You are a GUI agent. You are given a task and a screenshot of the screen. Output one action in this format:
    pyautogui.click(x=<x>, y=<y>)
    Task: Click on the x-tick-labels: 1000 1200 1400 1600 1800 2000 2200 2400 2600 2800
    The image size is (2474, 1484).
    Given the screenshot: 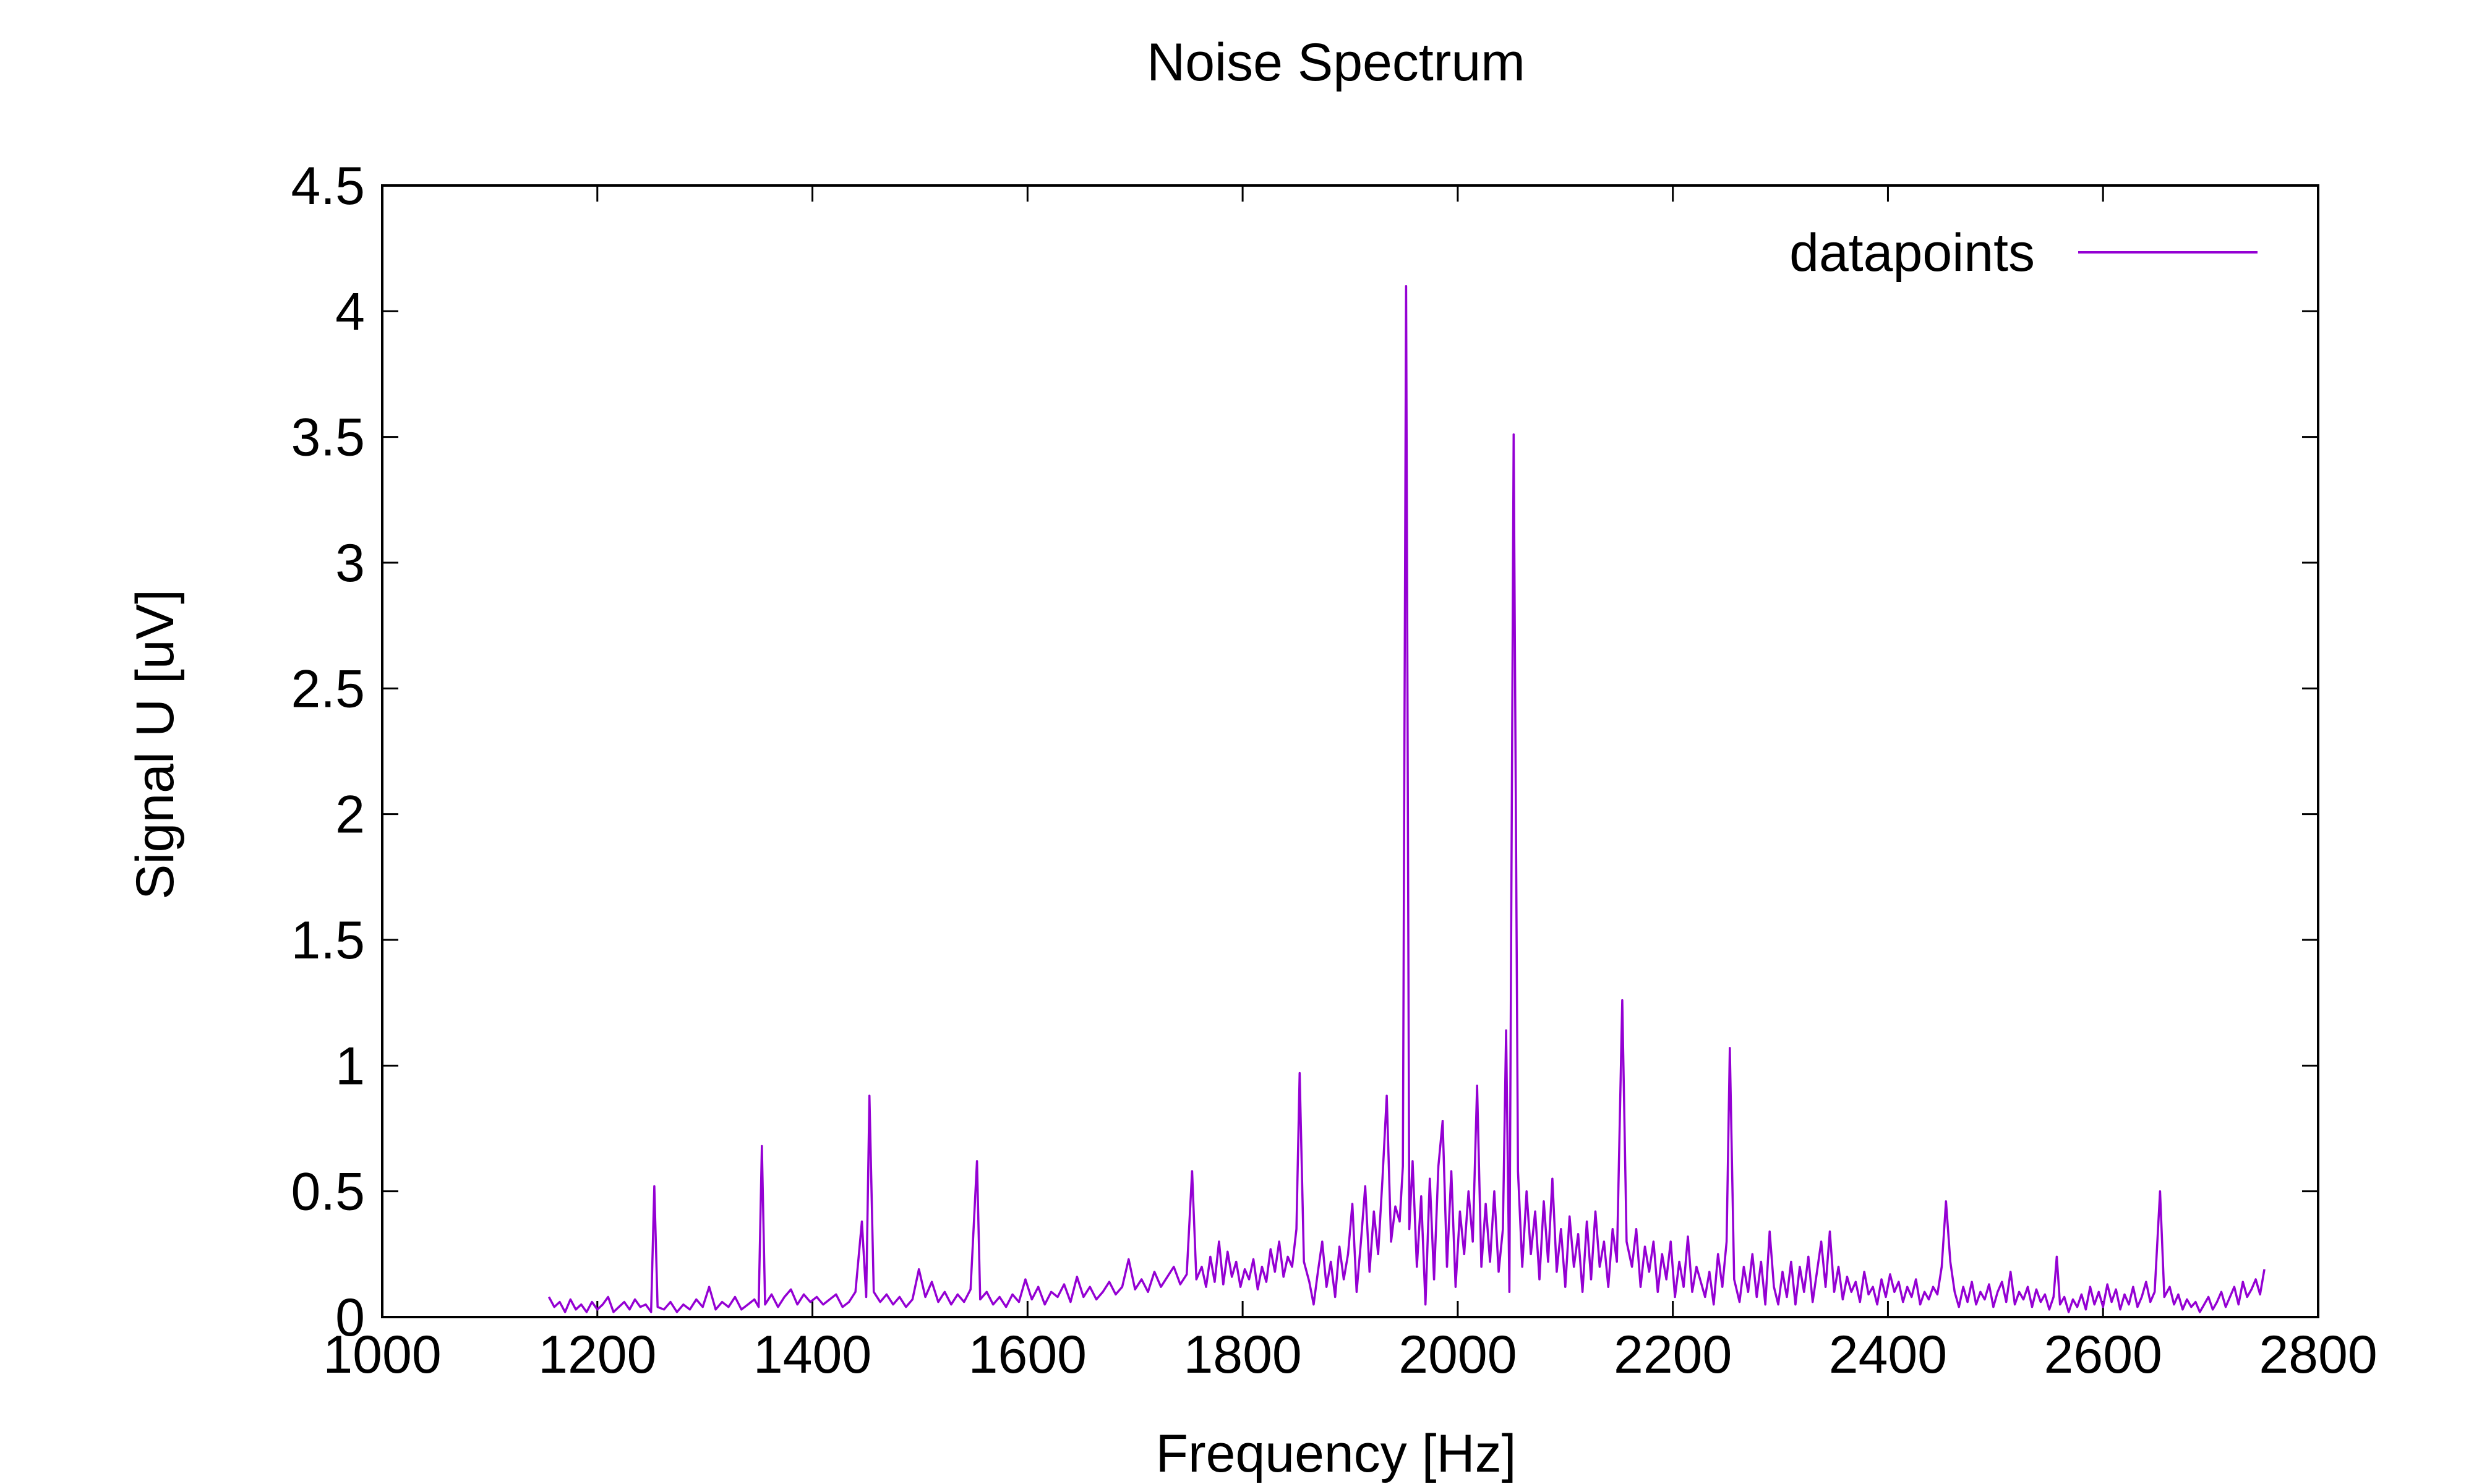 What is the action you would take?
    pyautogui.click(x=1350, y=1354)
    